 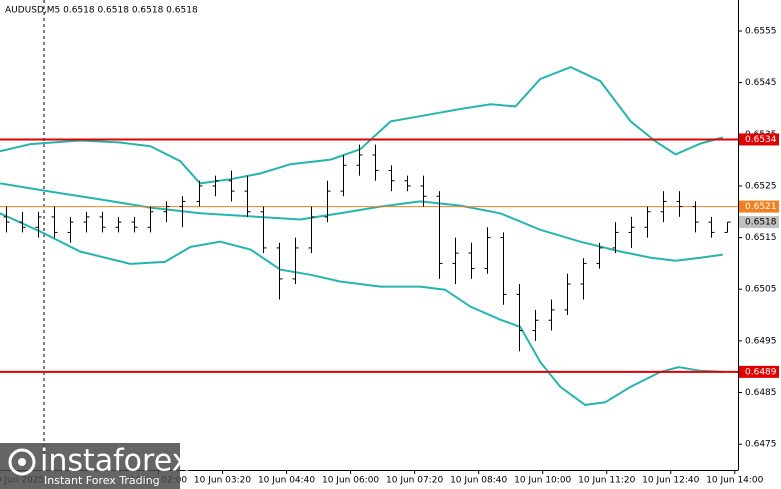 I want to click on x-tick-label: 10 Jun 11:20, so click(x=606, y=481).